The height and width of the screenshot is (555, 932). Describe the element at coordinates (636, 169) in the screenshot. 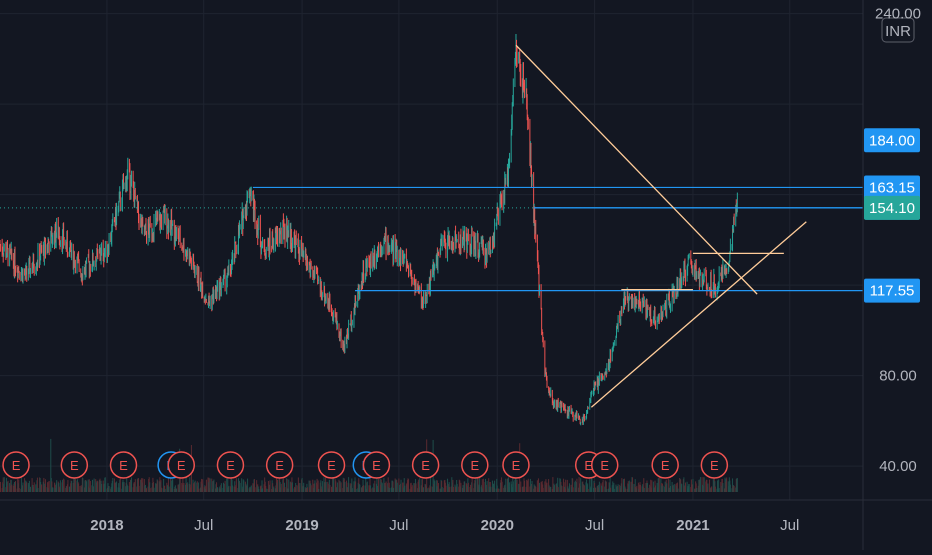

I see `descending-trendline` at that location.